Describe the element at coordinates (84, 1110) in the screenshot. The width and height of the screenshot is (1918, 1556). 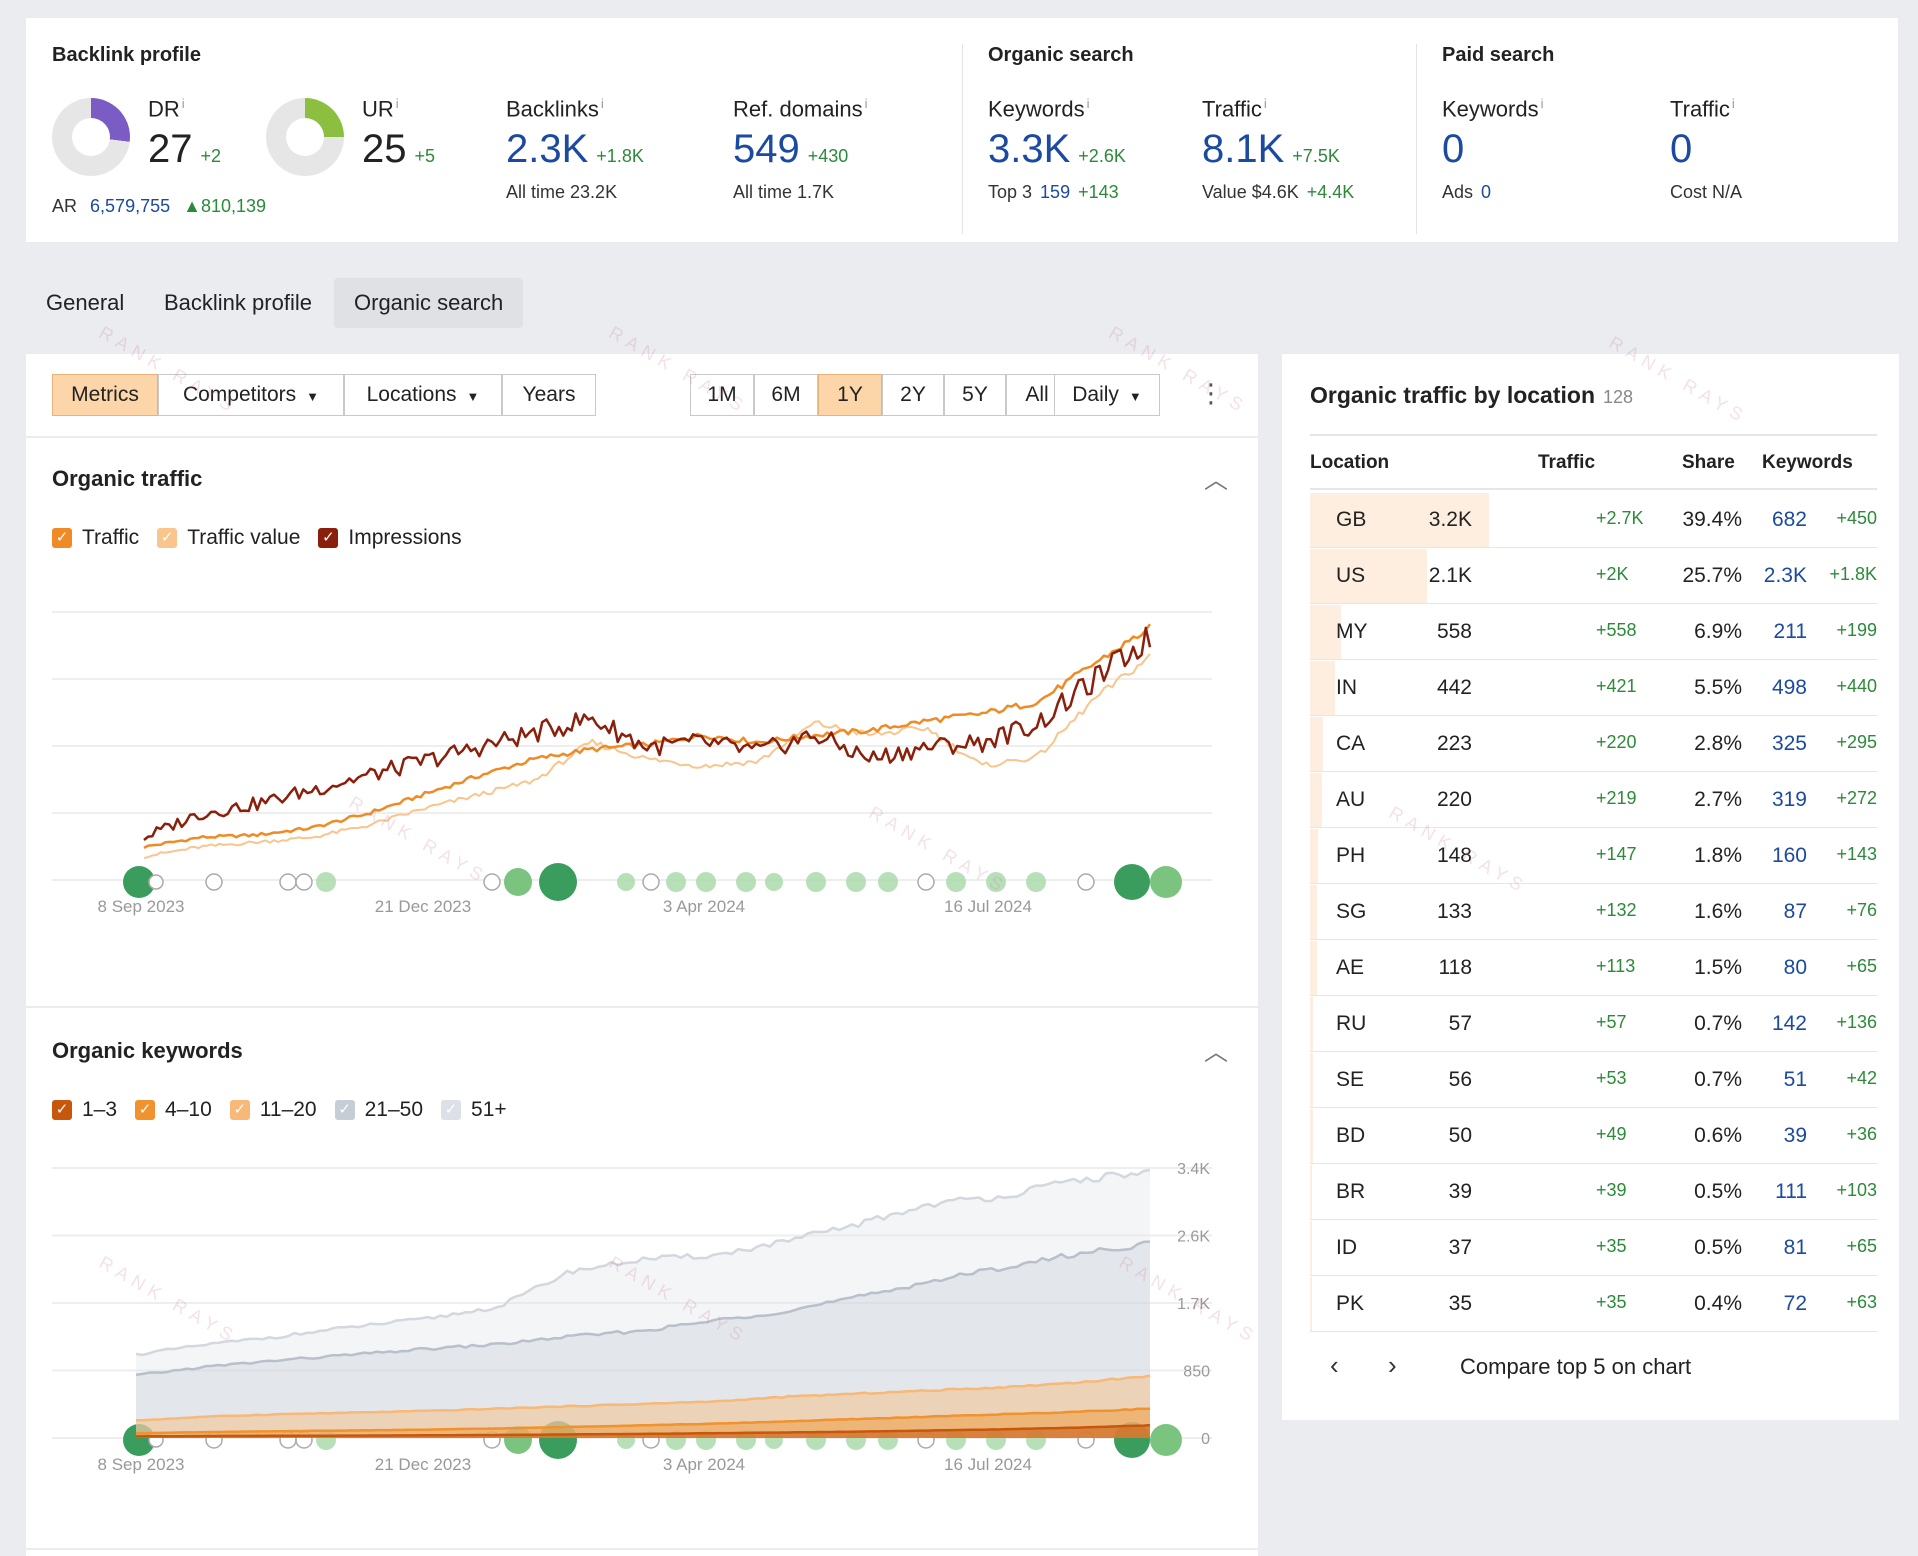
I see `legend-kw-0: ✓ 1–3` at that location.